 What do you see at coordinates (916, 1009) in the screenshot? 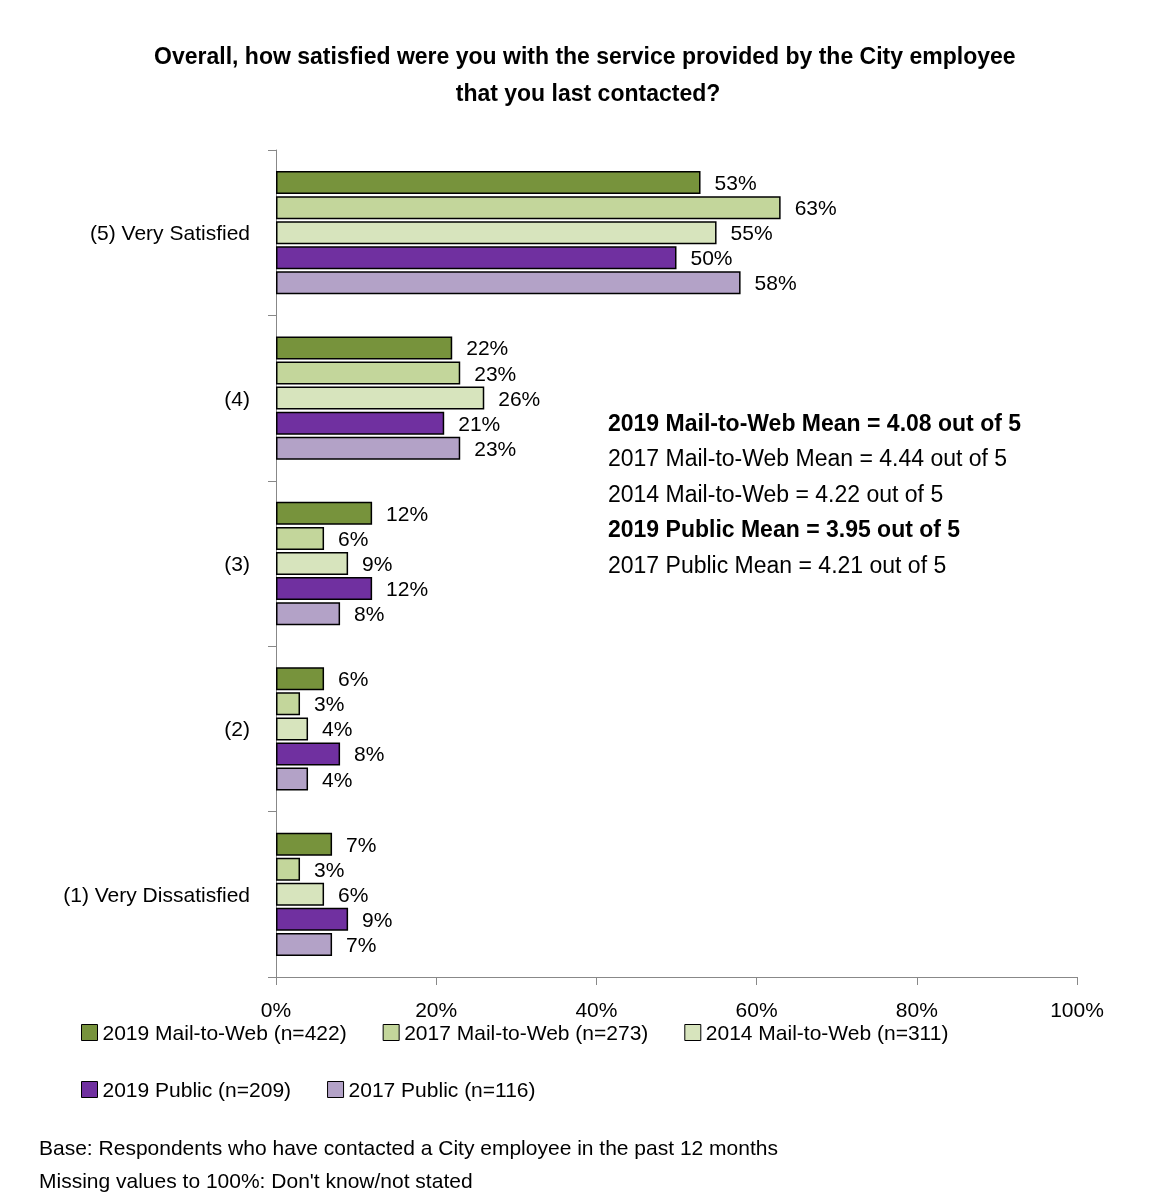
I see `x-tick-label: 80%` at bounding box center [916, 1009].